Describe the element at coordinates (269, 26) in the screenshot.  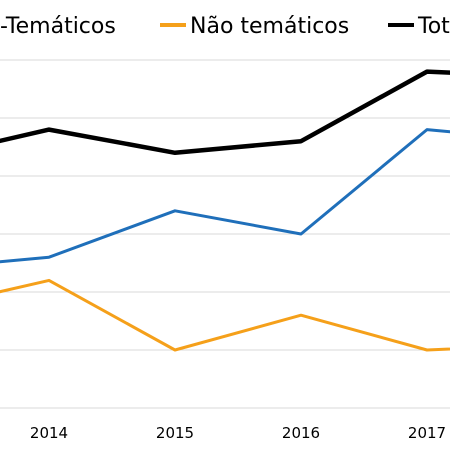
I see `legend-label-nao-tematicos: Não temáticos` at that location.